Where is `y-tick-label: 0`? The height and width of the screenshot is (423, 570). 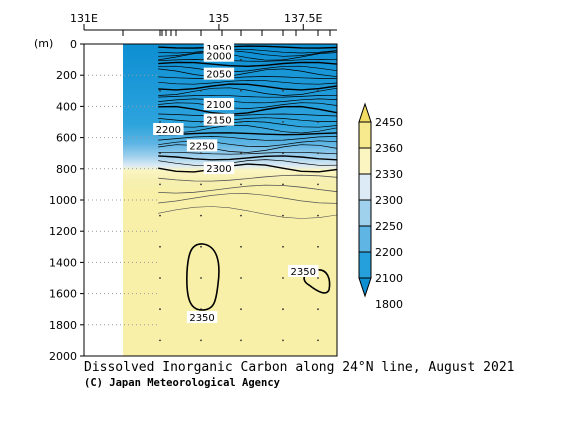
y-tick-label: 0 is located at coordinates (73, 44).